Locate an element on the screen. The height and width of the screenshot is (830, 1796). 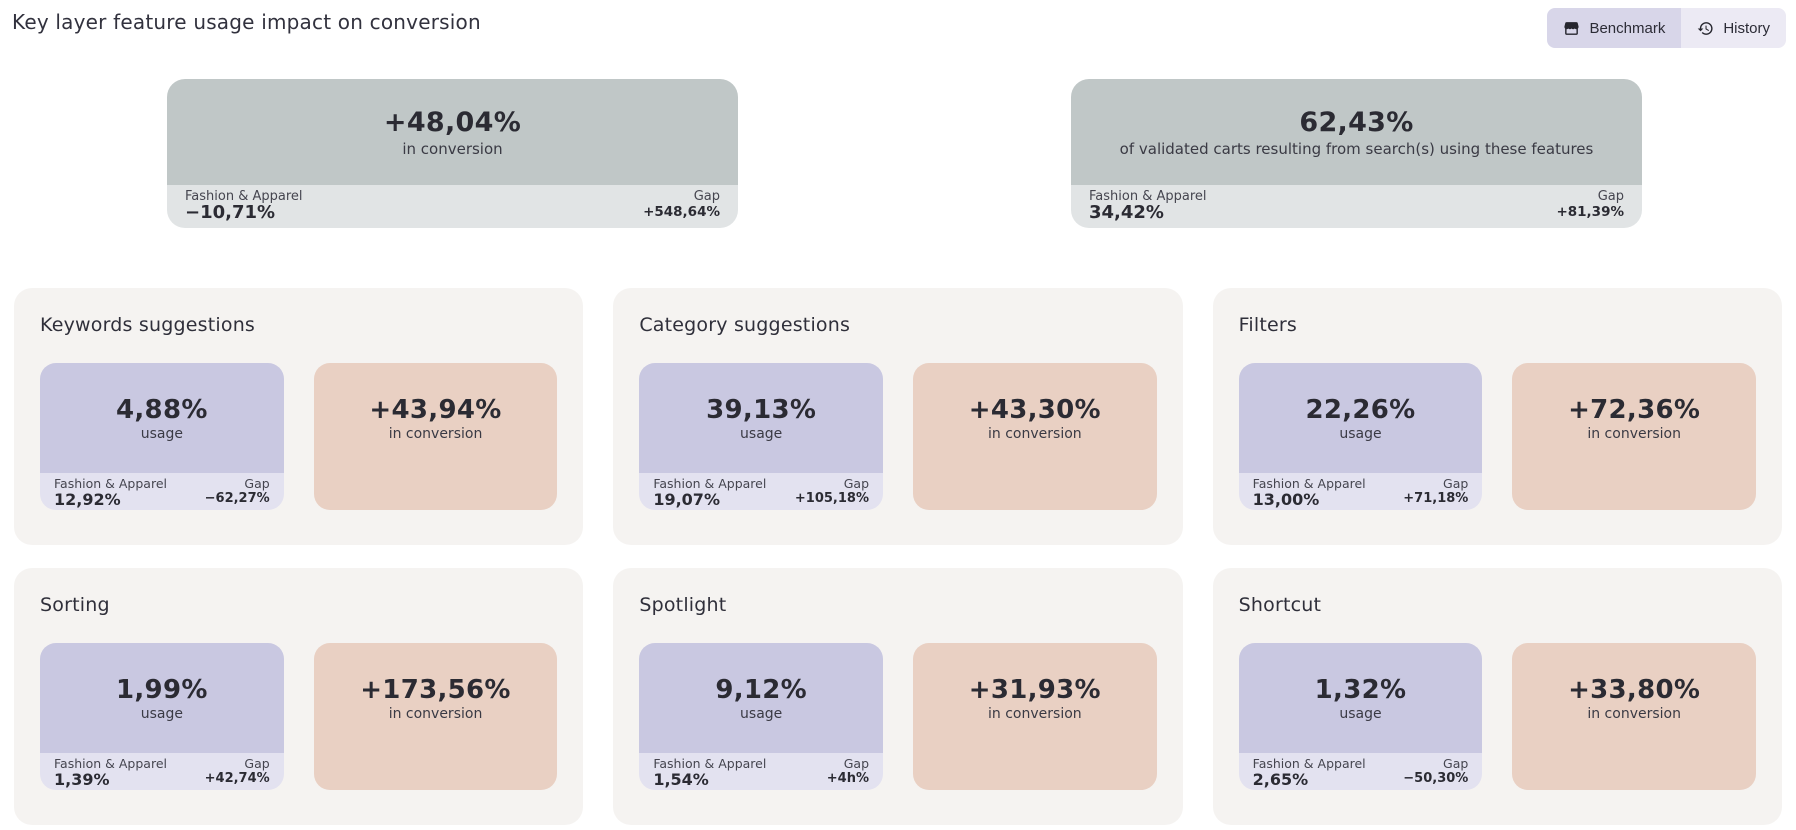
gap-value: −50,30% is located at coordinates (1436, 778).